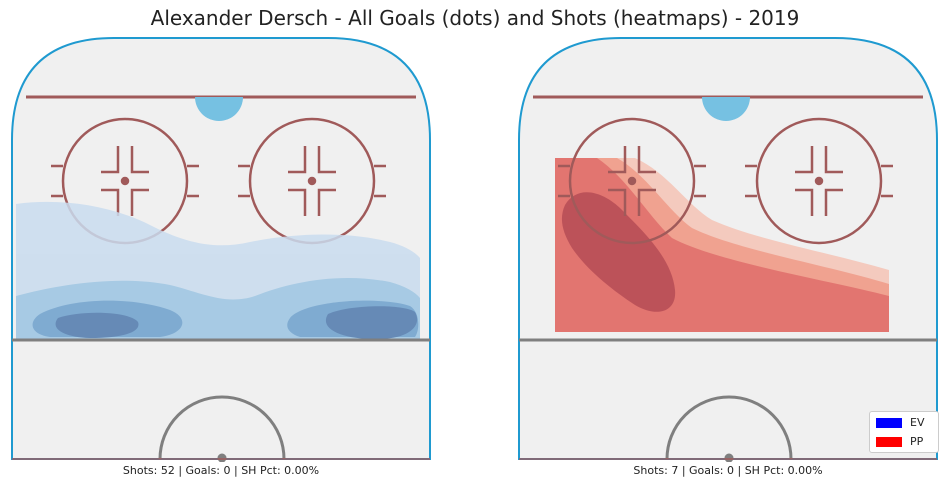 The width and height of the screenshot is (950, 489). I want to click on legend-item-ev: EV, so click(907, 422).